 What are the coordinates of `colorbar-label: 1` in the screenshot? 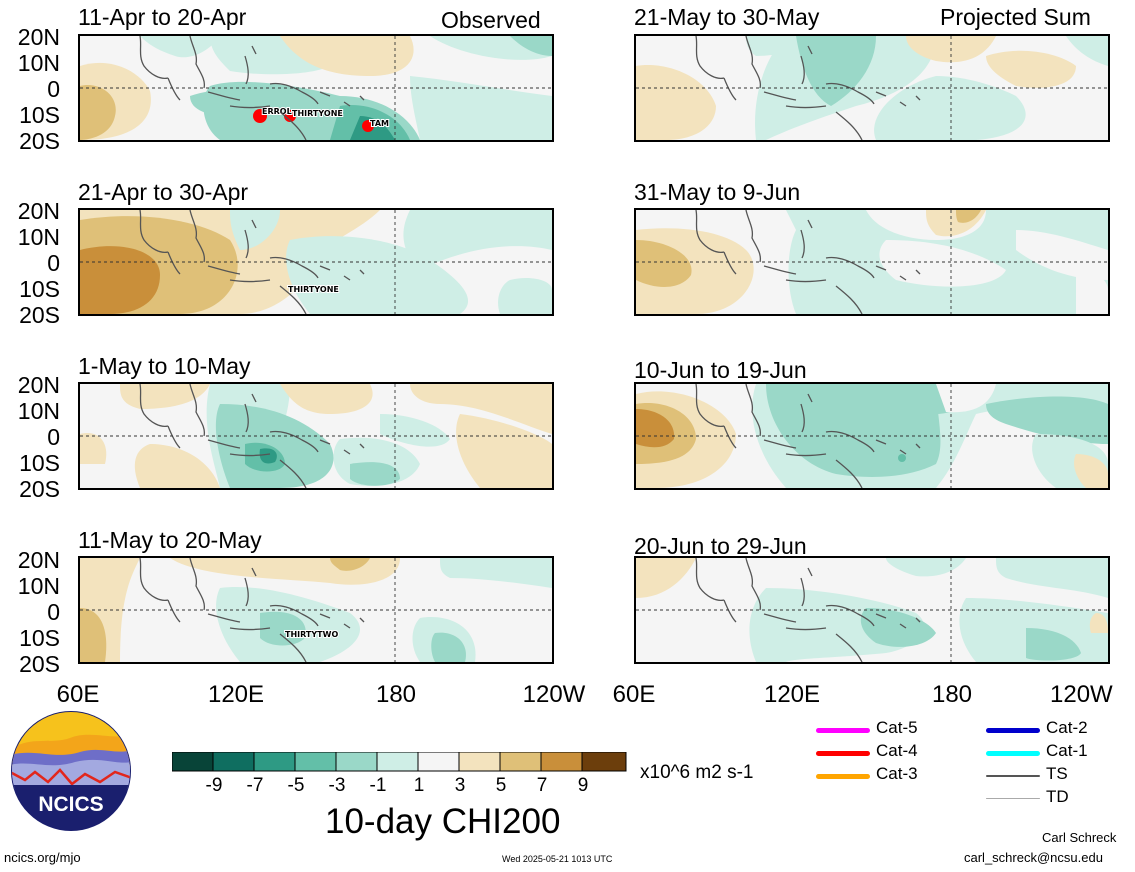 It's located at (419, 785).